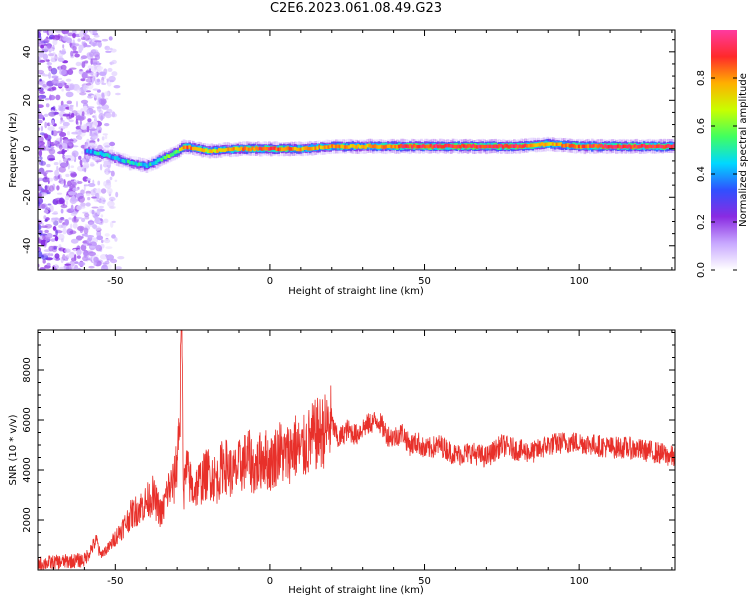  I want to click on snr-x-tick-label: 50, so click(424, 581).